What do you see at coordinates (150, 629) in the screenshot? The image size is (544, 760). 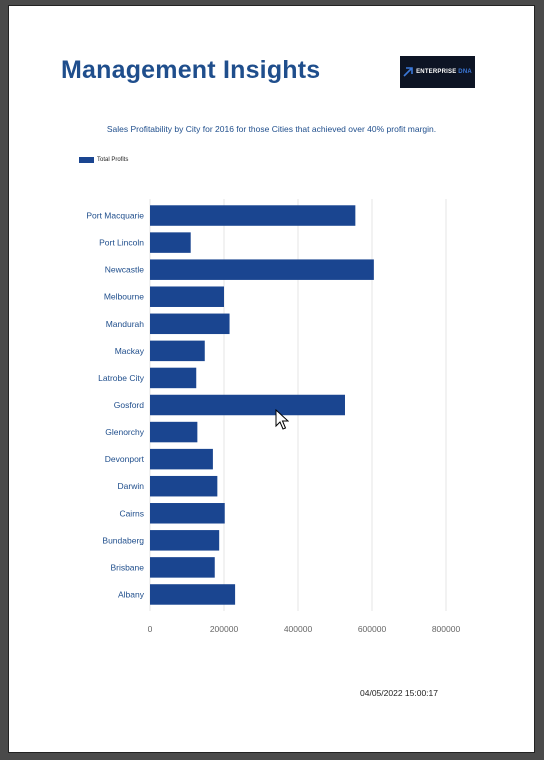 I see `x-tick-label: 0` at bounding box center [150, 629].